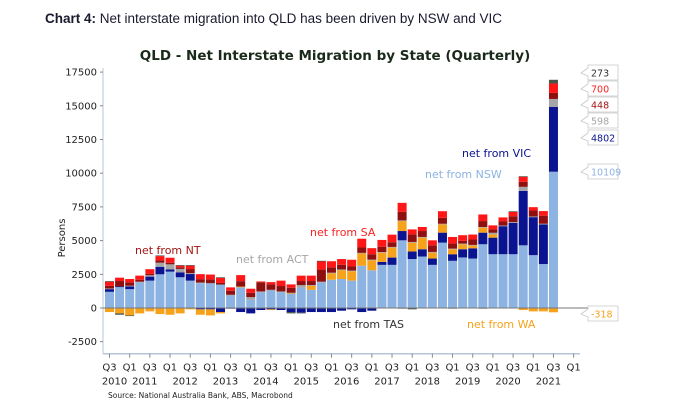 This screenshot has width=677, height=407. I want to click on callout-value: 273, so click(600, 74).